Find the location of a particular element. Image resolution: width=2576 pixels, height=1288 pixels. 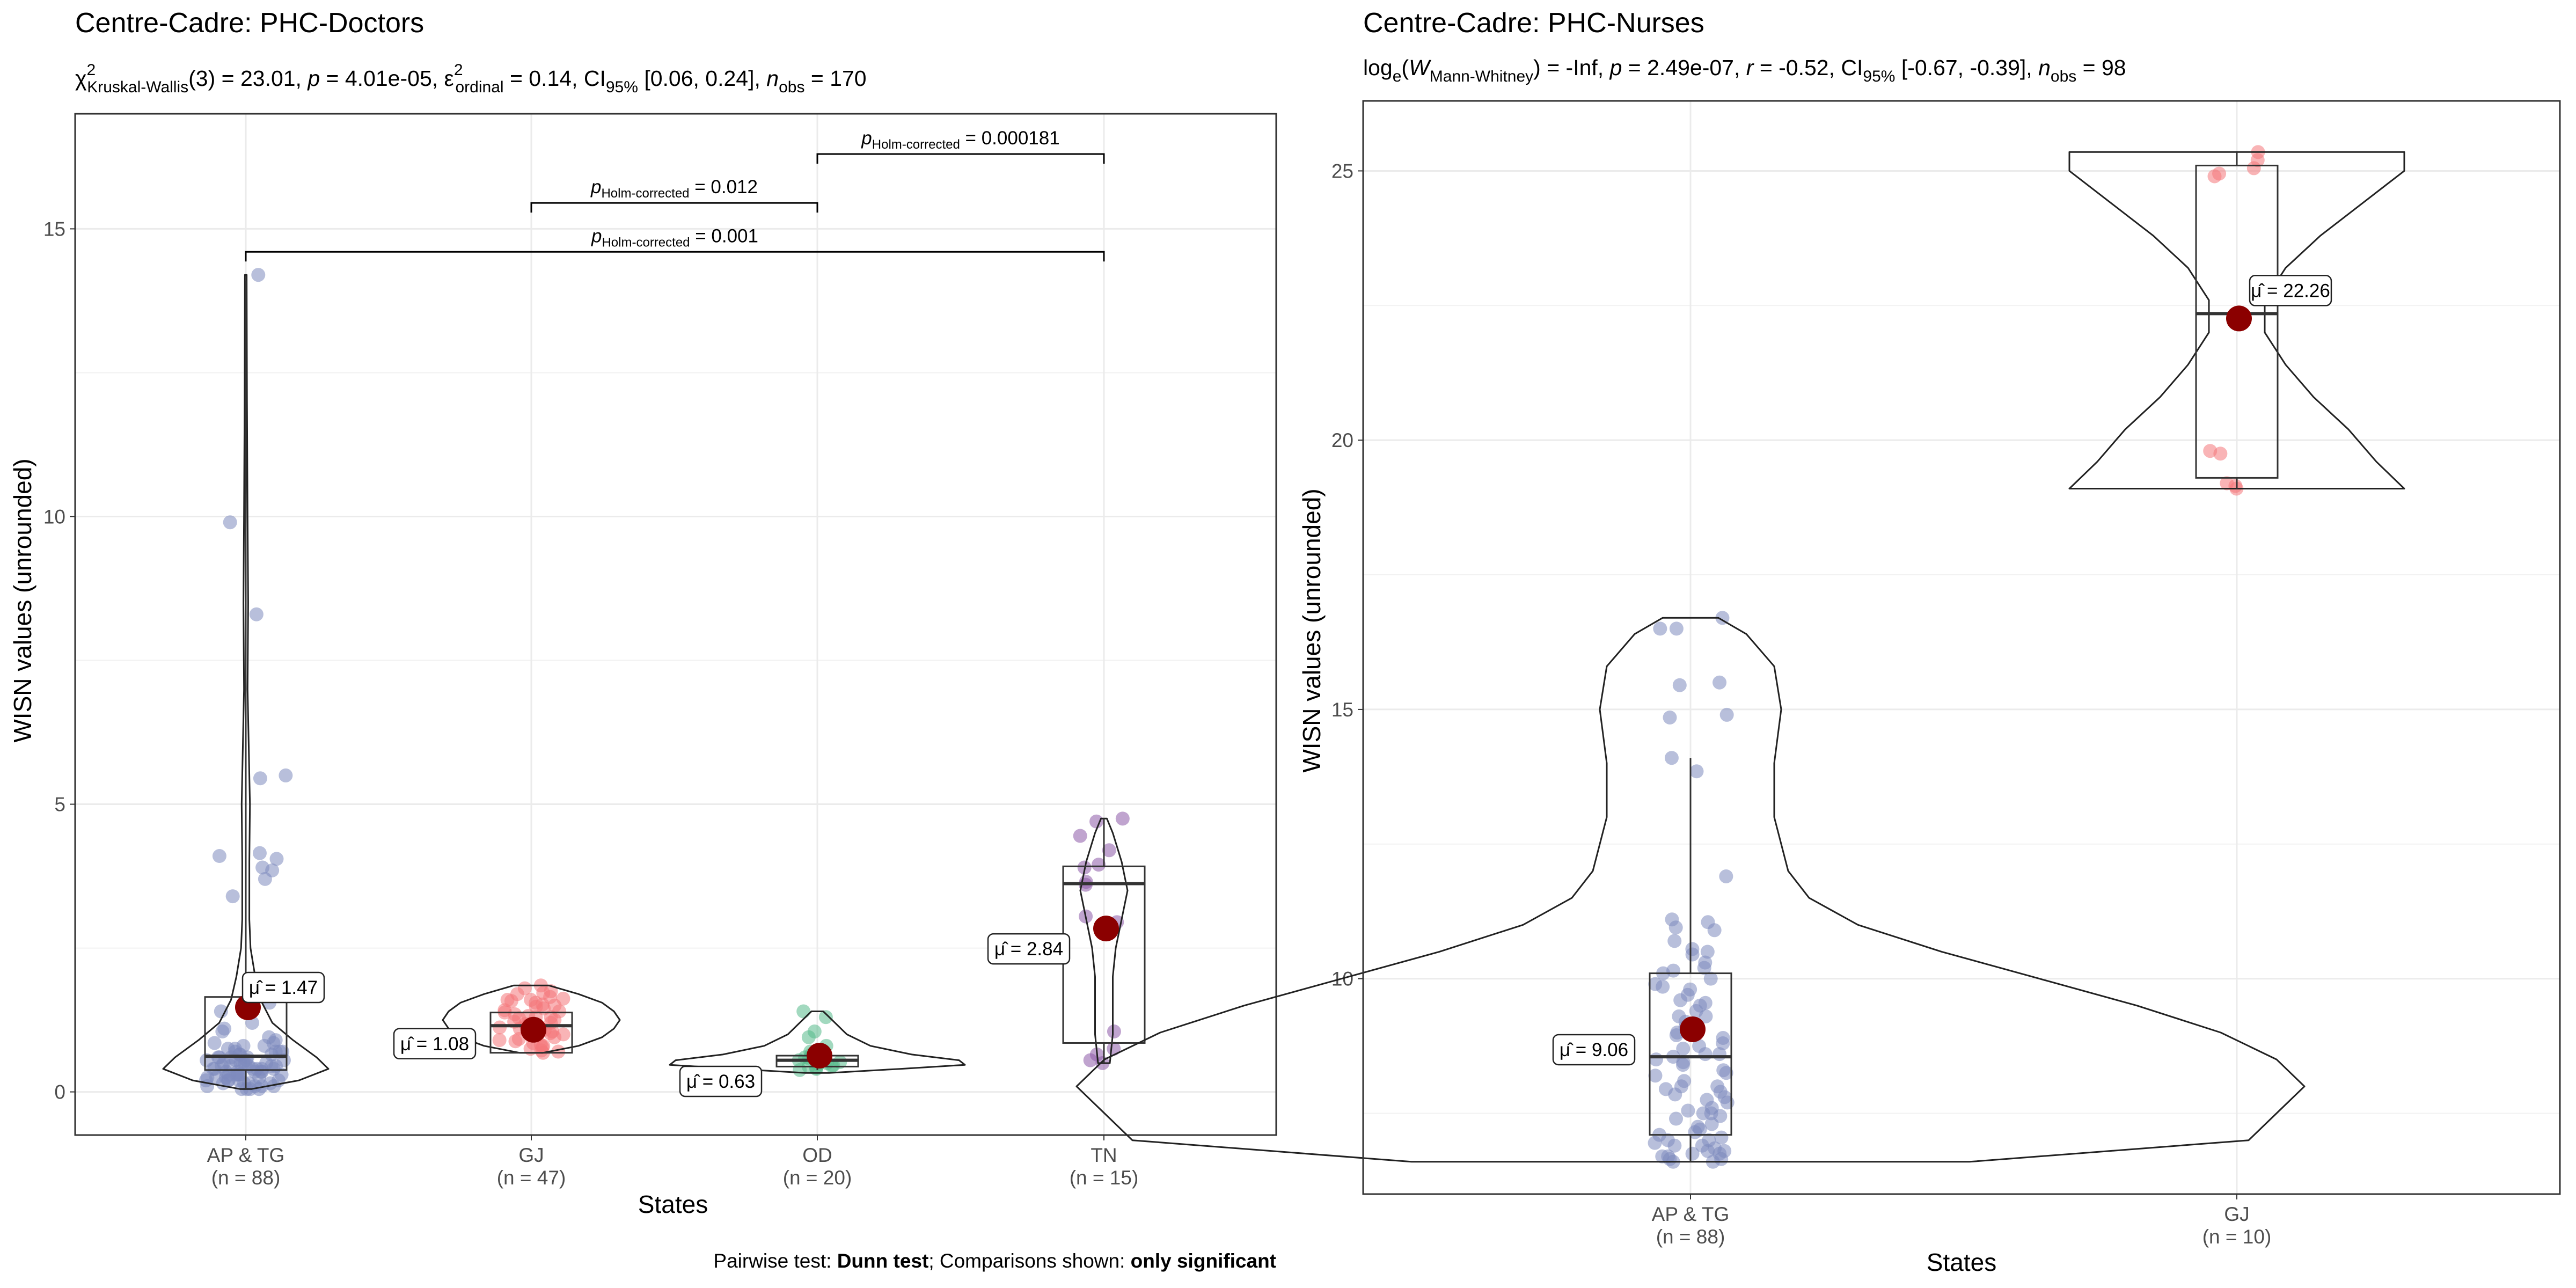

mean-label-text: μ̂ = 9.06 is located at coordinates (1594, 1050).